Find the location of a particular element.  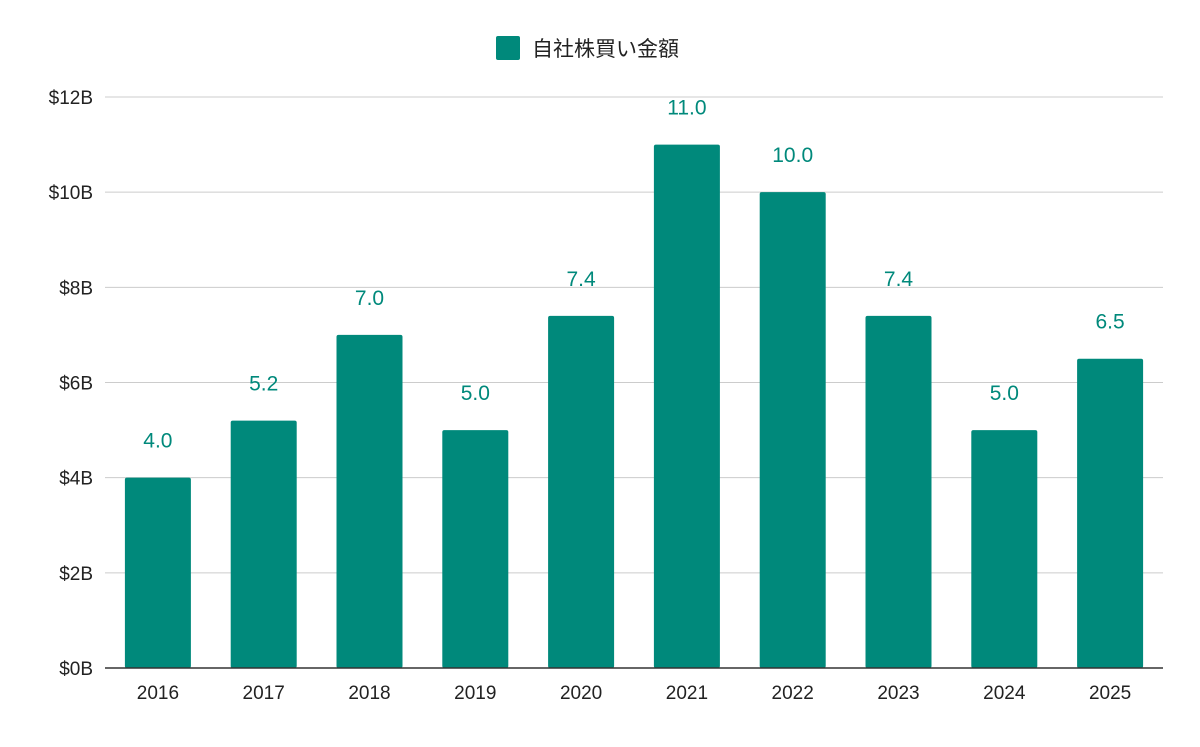

x-tick-label: 2017 is located at coordinates (264, 693).